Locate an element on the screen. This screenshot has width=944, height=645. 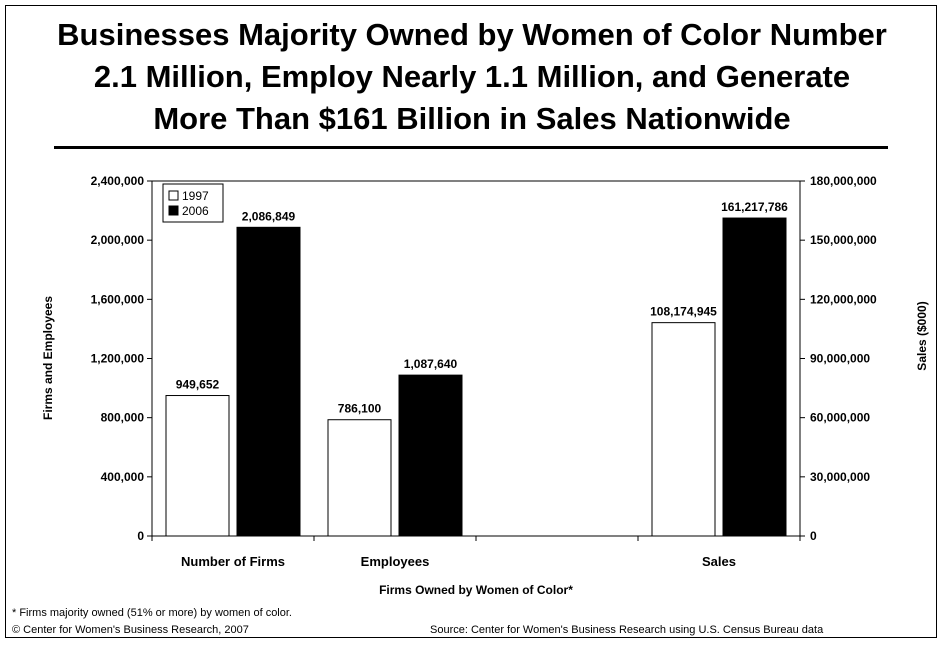
y2-tick-label: 180,000,000 is located at coordinates (843, 181).